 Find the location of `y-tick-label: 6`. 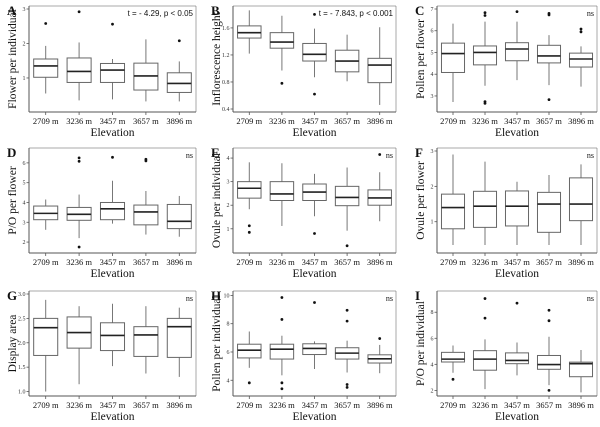

y-tick-label: 6 is located at coordinates (228, 353).